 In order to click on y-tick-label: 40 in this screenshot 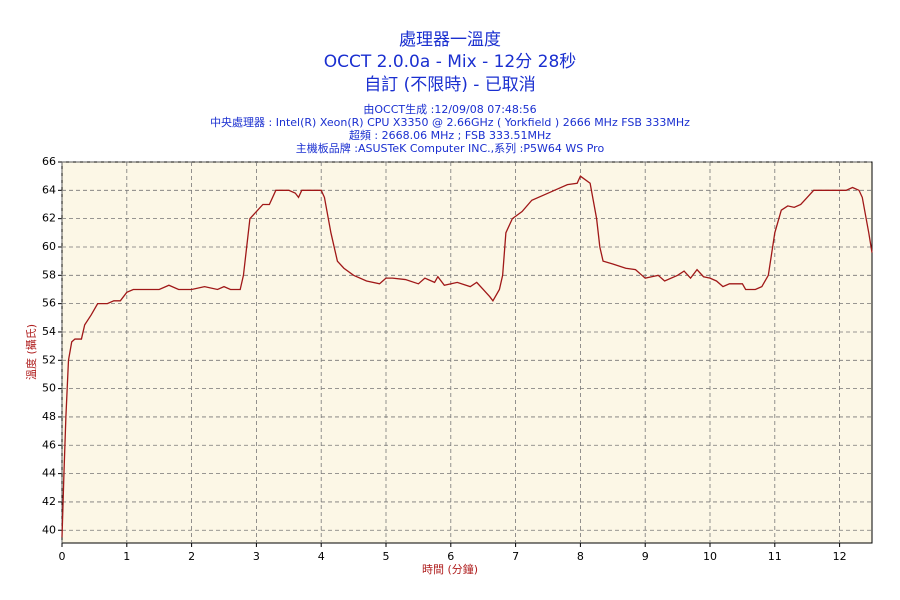, I will do `click(49, 529)`.